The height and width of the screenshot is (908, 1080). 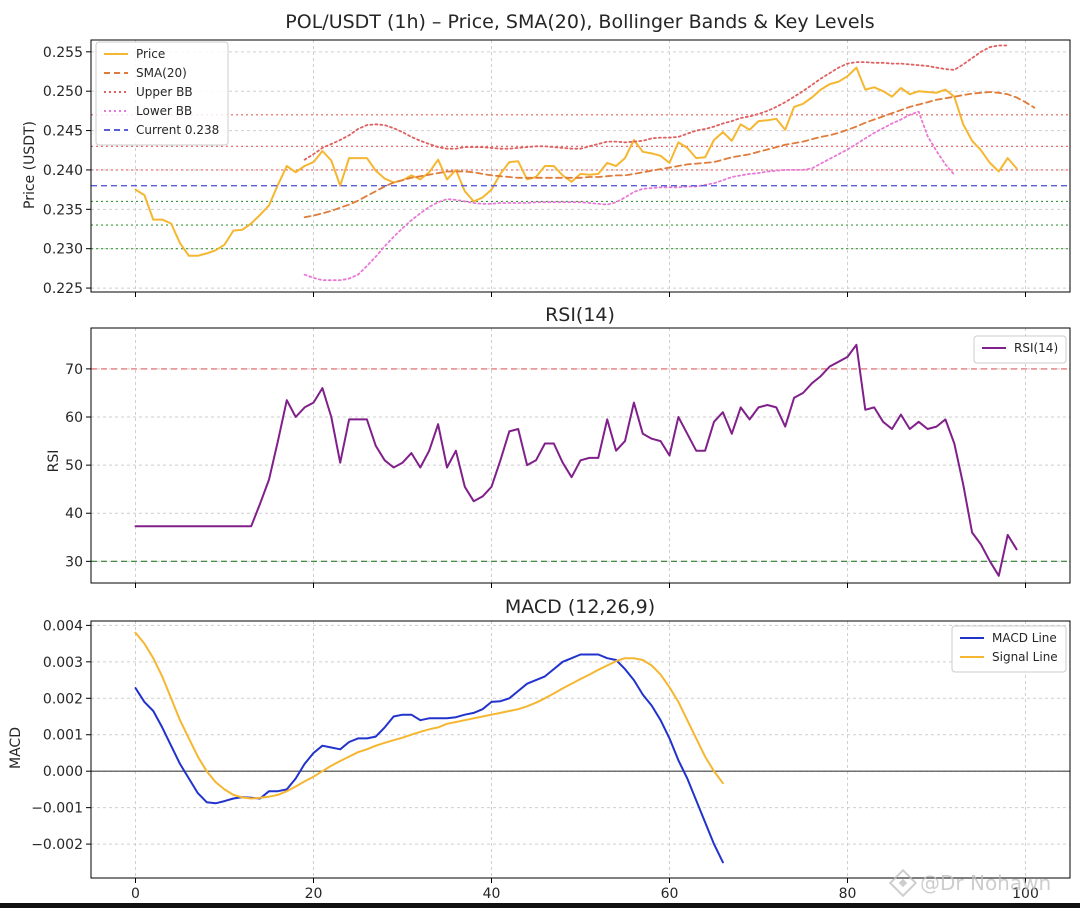 I want to click on rsi-ytick-label: 60, so click(x=74, y=418).